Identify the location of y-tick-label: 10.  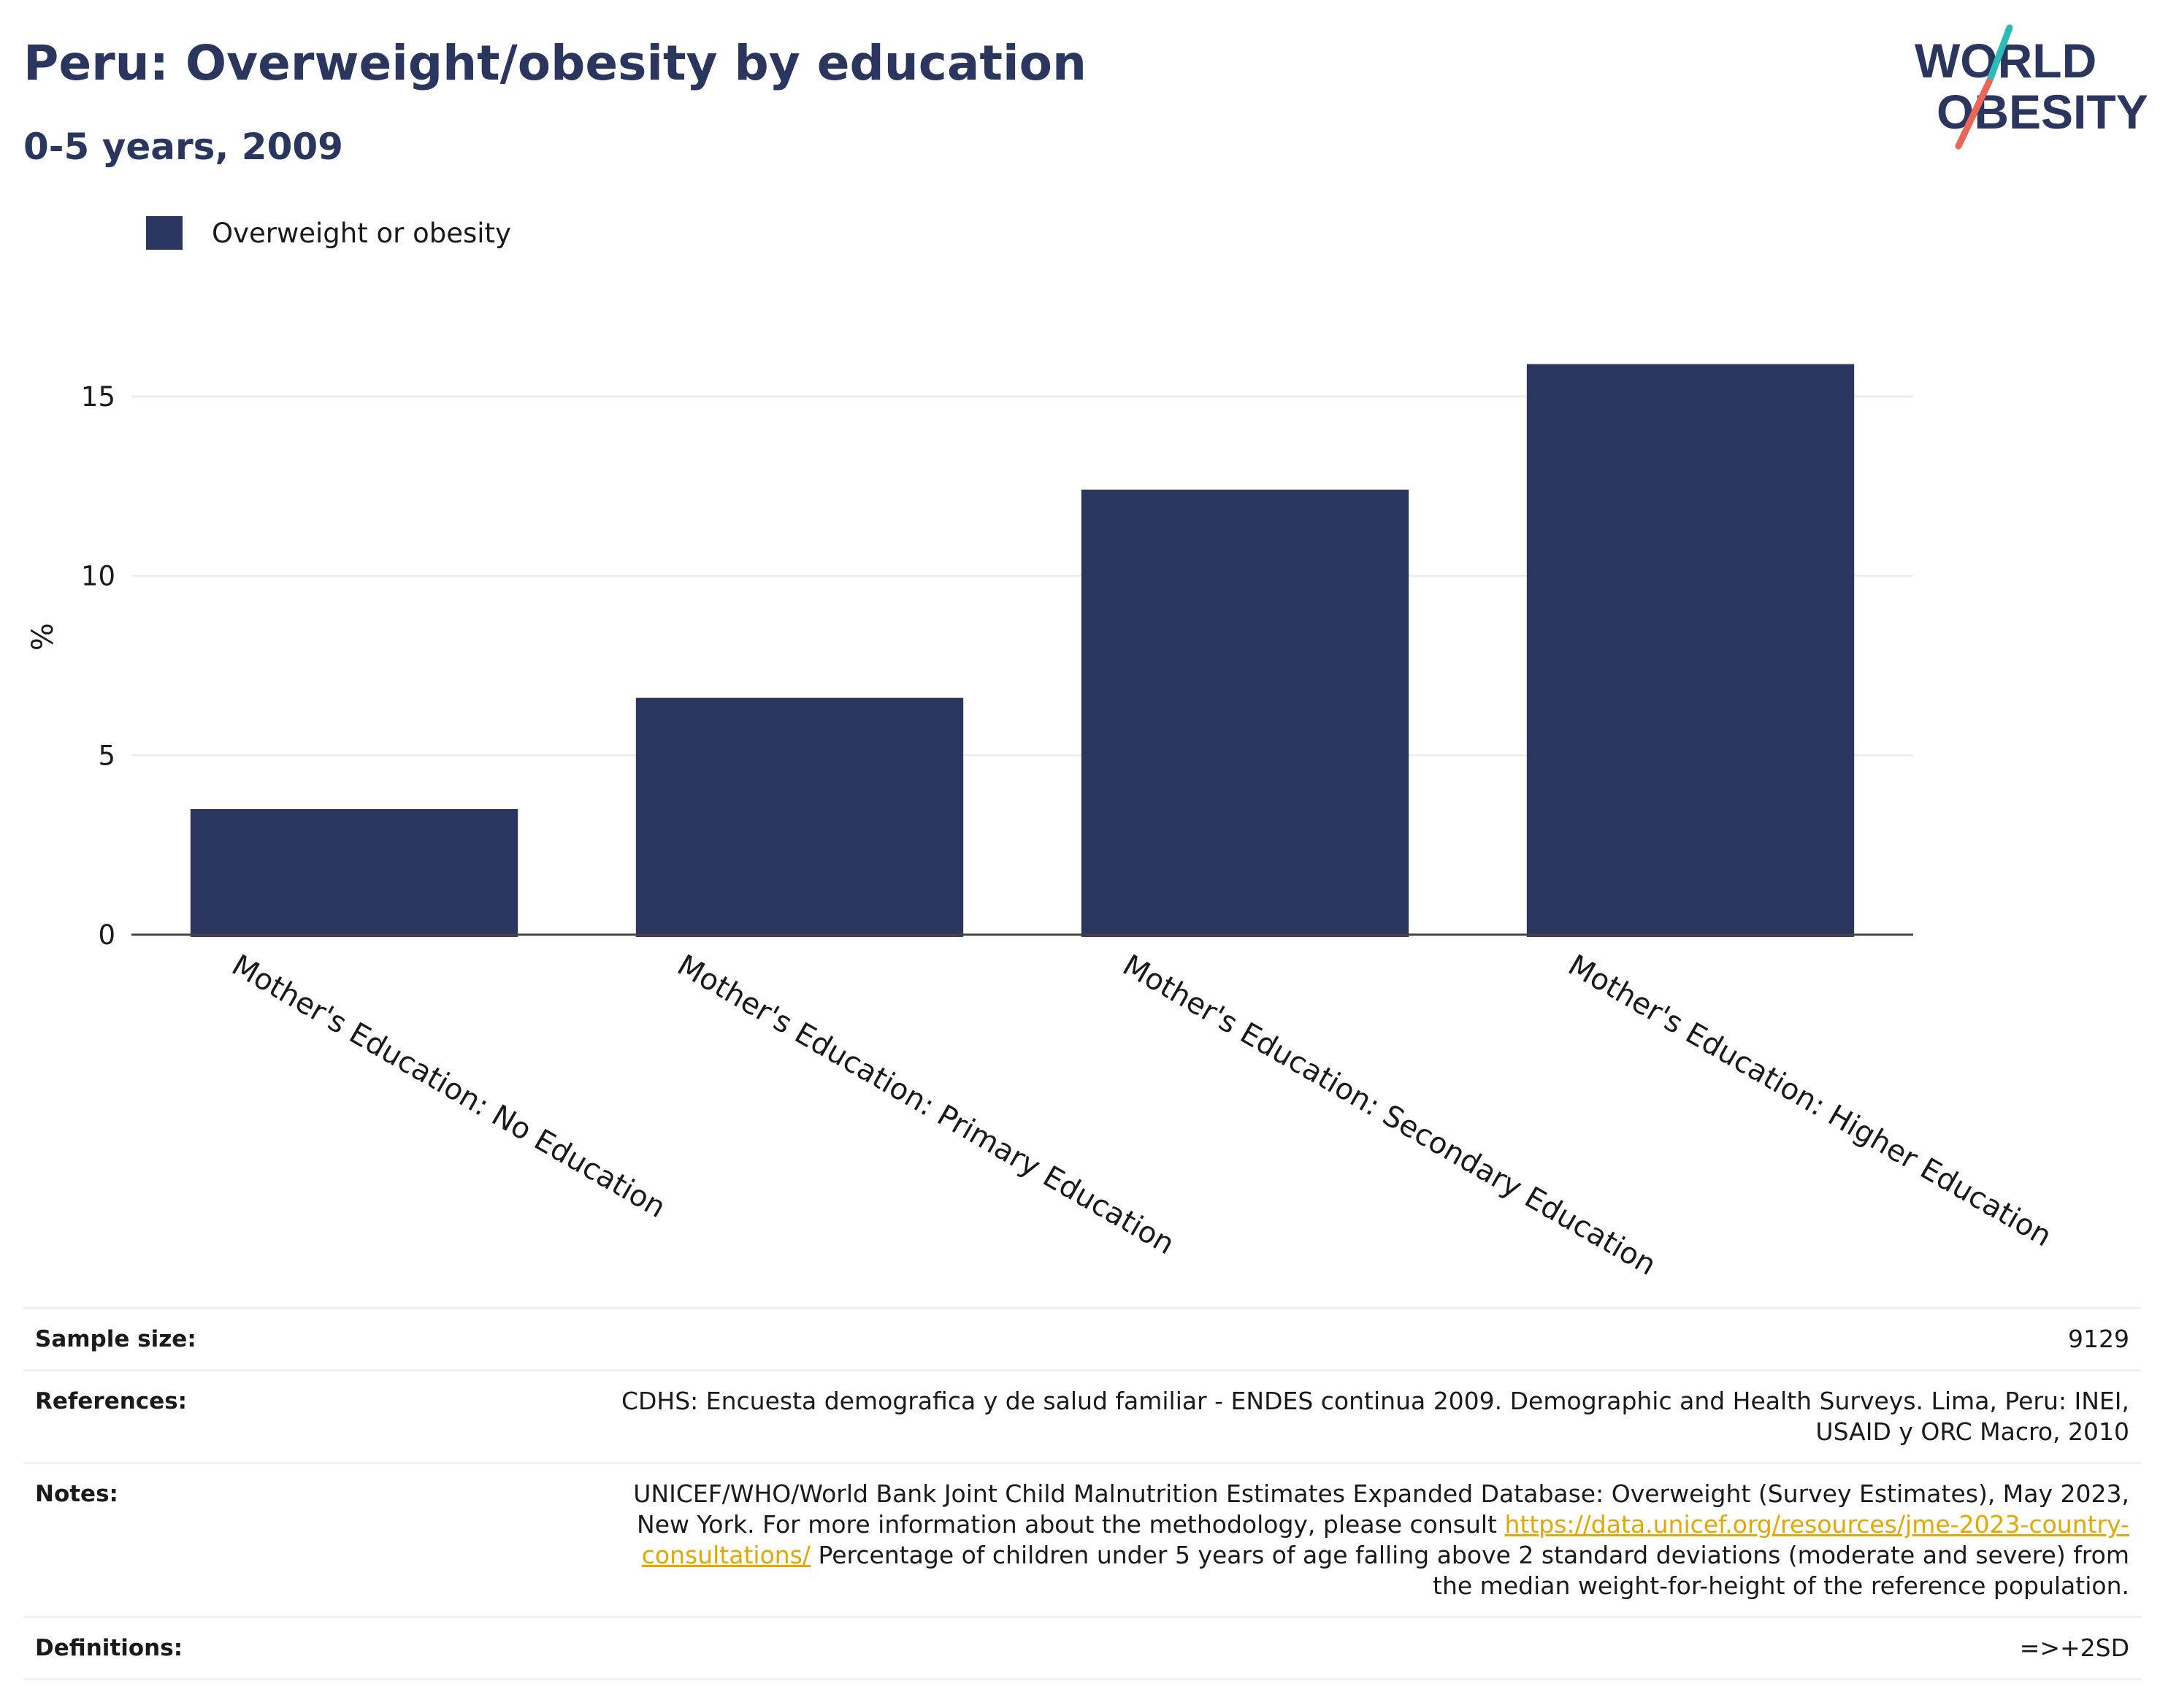
(98, 576).